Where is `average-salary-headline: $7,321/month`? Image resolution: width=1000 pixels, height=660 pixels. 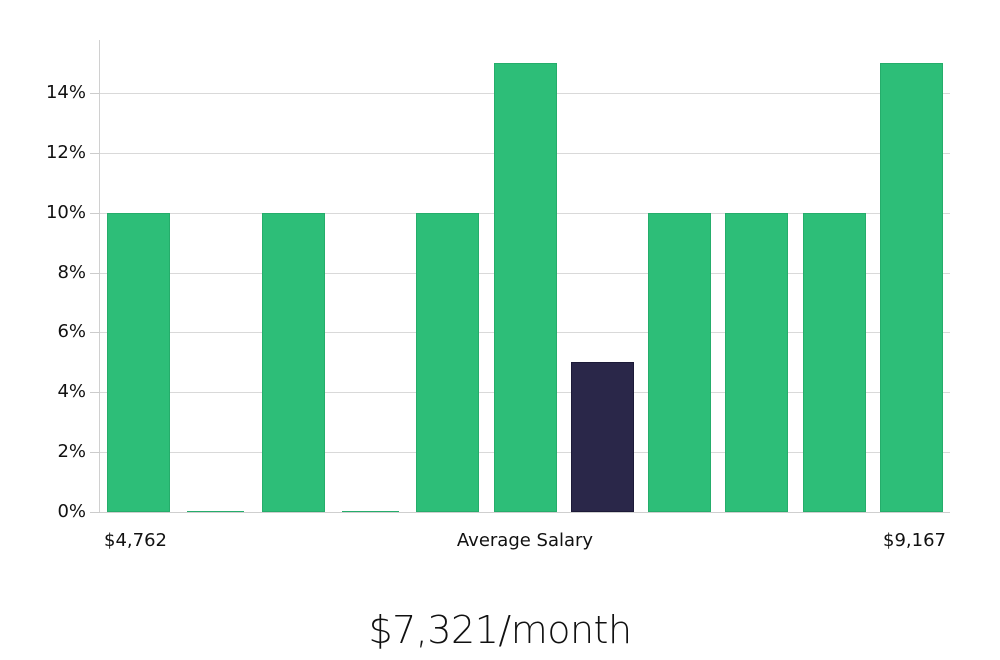 average-salary-headline: $7,321/month is located at coordinates (500, 630).